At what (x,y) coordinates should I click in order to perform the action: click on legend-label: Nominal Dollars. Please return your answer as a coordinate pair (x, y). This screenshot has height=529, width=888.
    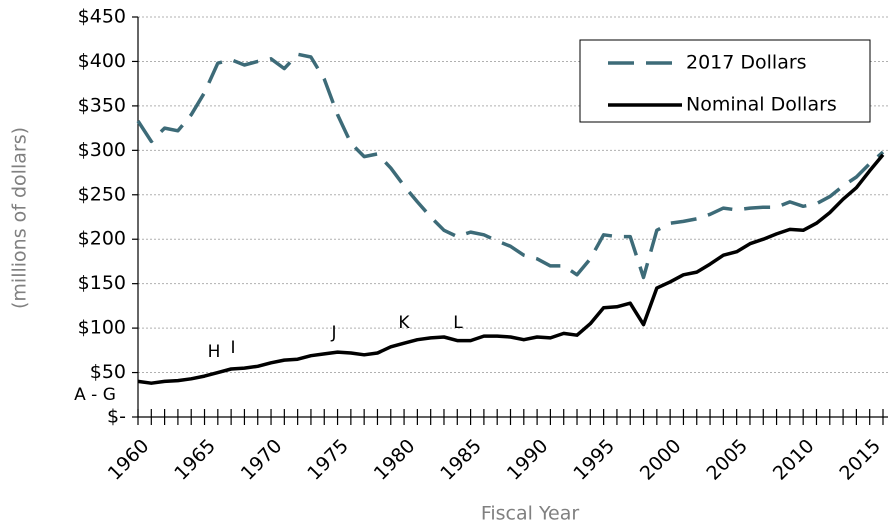
    Looking at the image, I should click on (761, 105).